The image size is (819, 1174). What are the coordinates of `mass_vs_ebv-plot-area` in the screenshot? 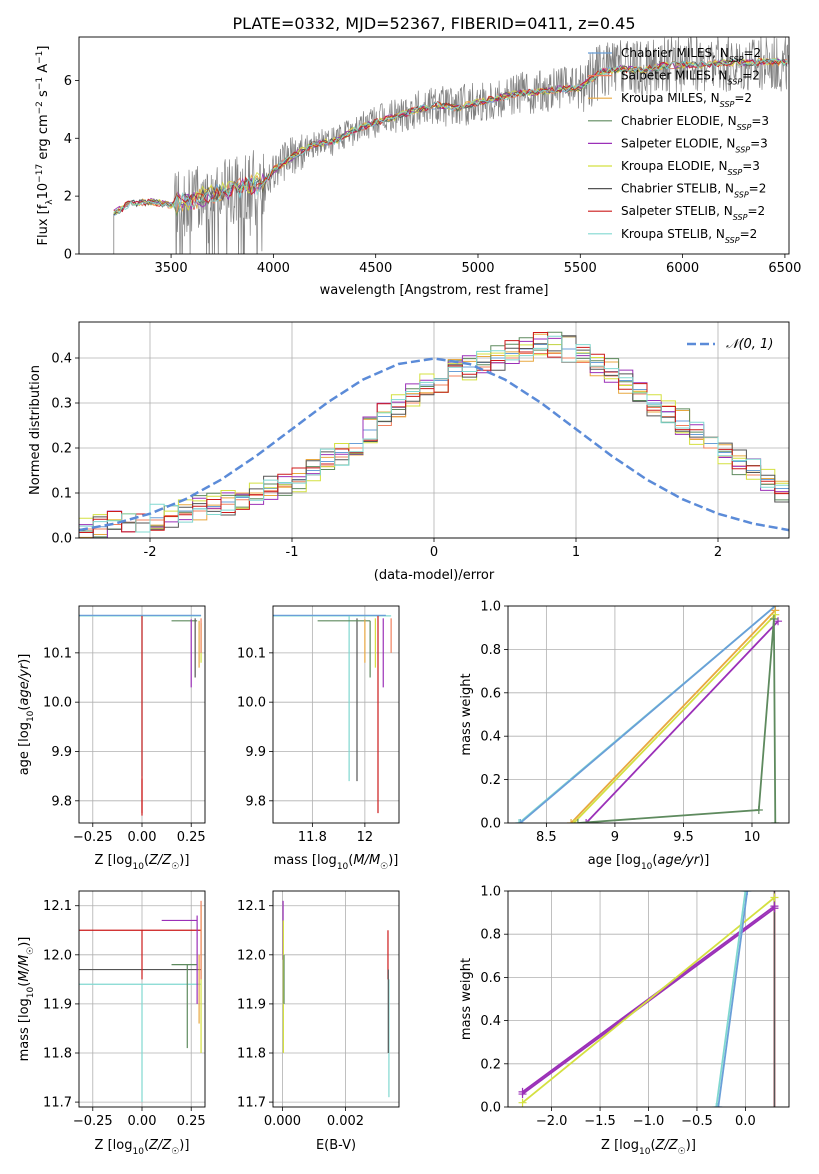 It's located at (336, 999).